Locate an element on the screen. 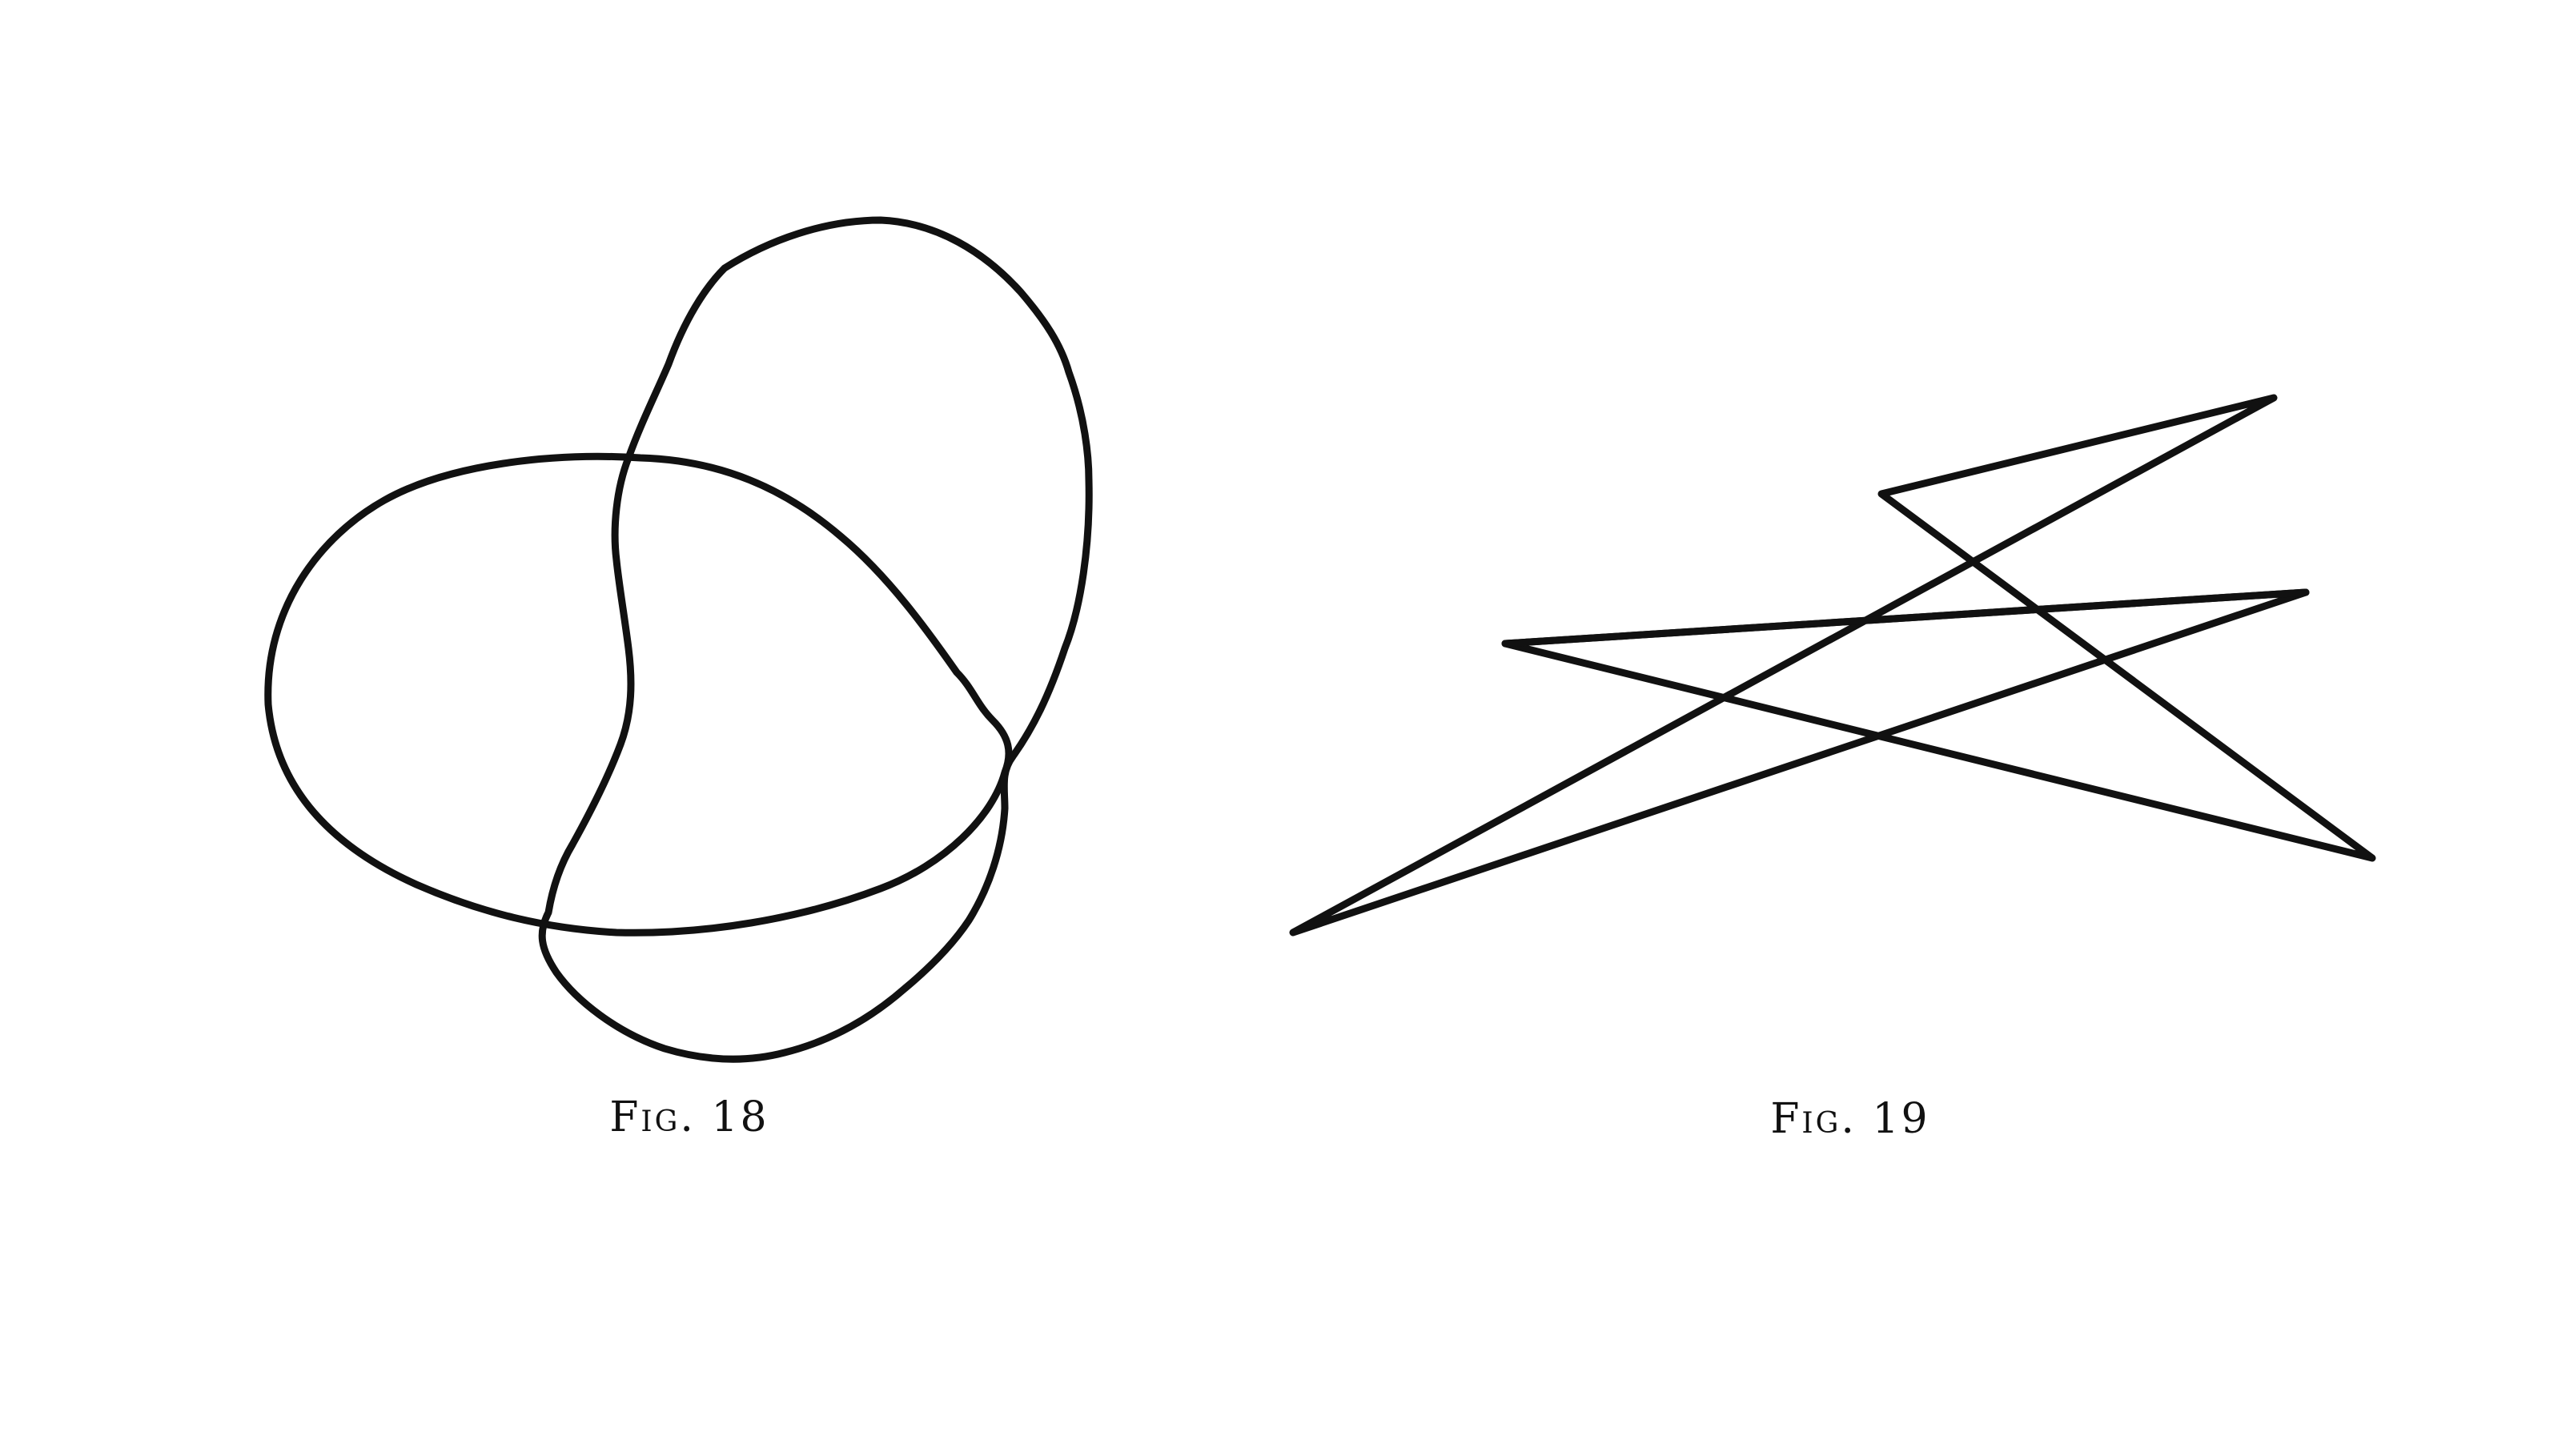  fig-19-upper-edge is located at coordinates (1905, 618).